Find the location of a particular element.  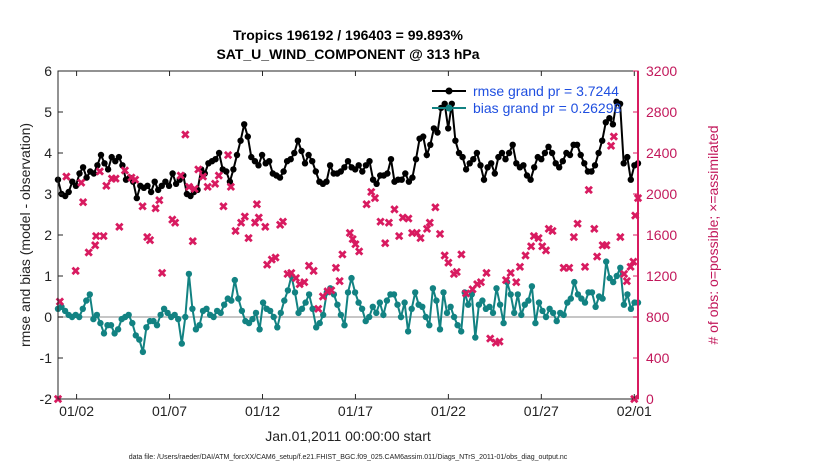

y-tick-label: 0 is located at coordinates (48, 317).